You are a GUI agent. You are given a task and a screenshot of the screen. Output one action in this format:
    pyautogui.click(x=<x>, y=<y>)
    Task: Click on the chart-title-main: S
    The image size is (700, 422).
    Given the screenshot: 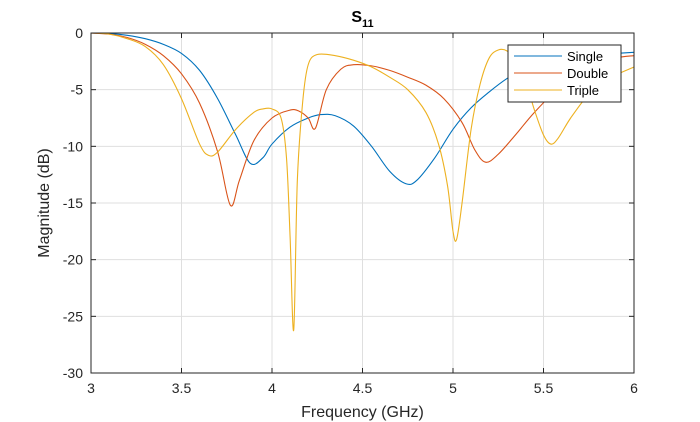 What is the action you would take?
    pyautogui.click(x=356, y=17)
    